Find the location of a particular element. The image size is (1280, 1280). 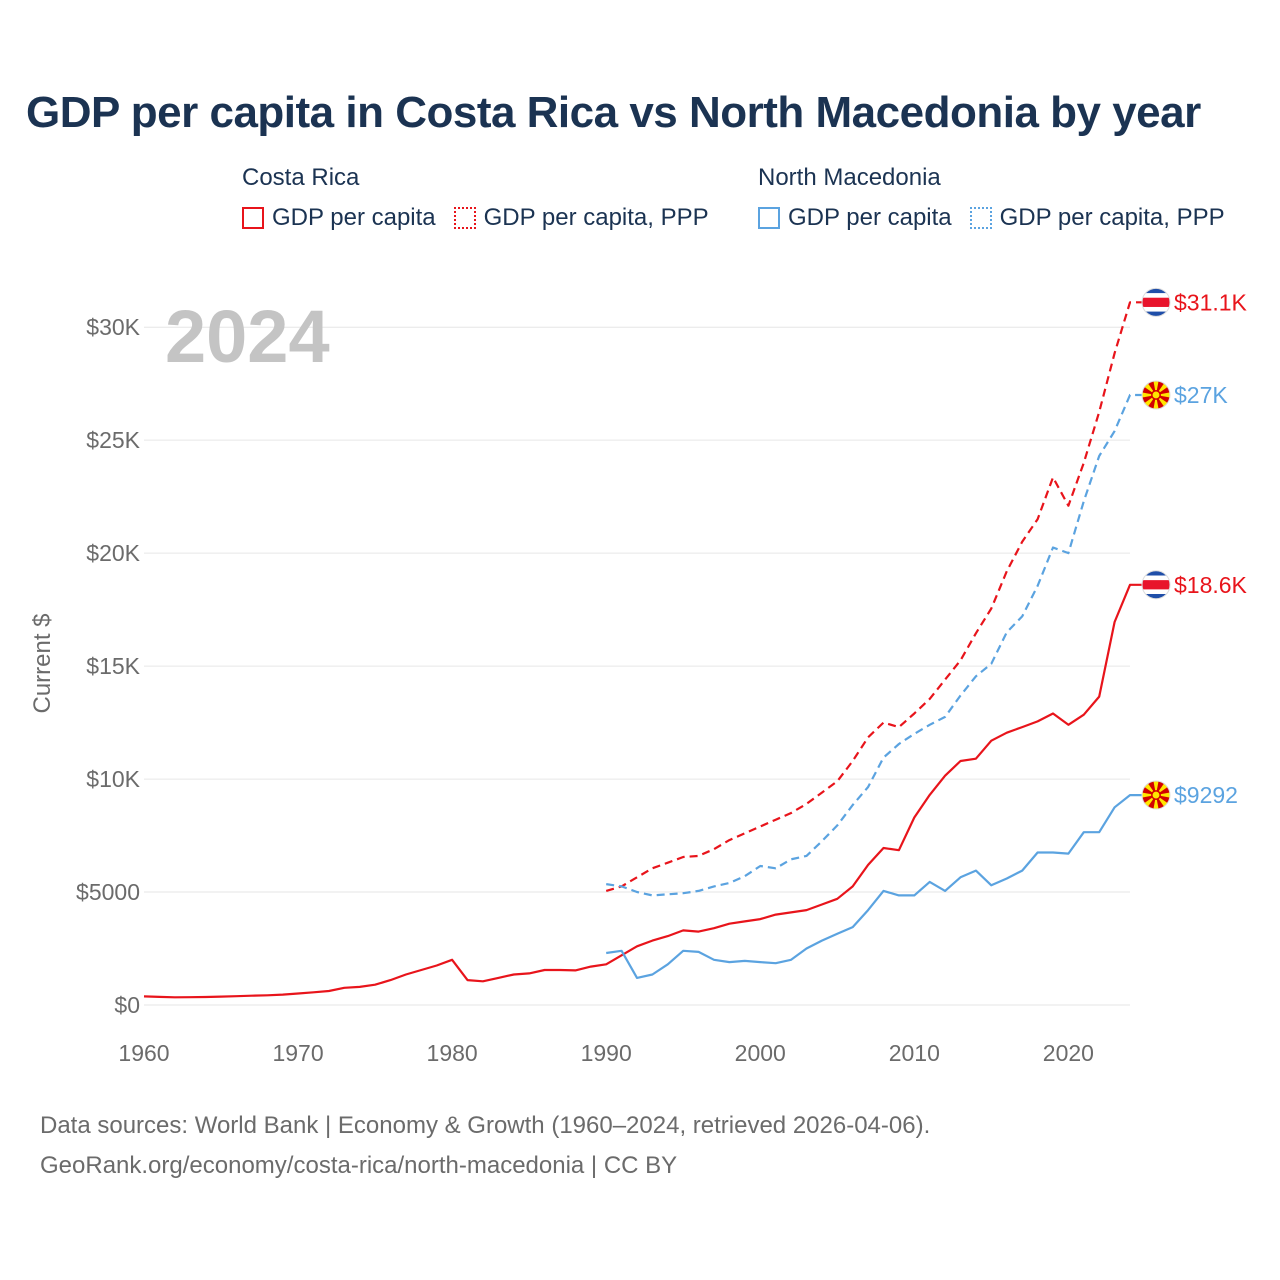

x-tick-label: 1980 is located at coordinates (452, 1053).